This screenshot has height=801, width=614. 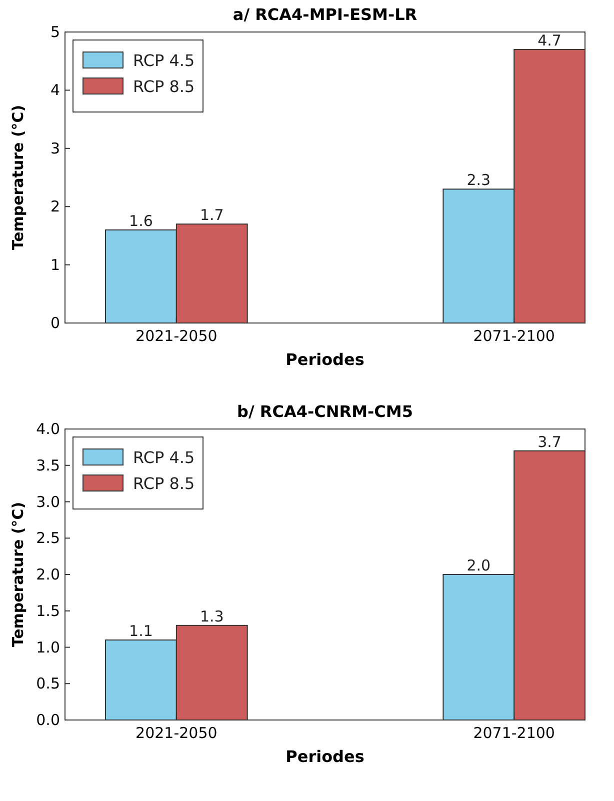 What do you see at coordinates (55, 148) in the screenshot?
I see `y-tick-label: 3` at bounding box center [55, 148].